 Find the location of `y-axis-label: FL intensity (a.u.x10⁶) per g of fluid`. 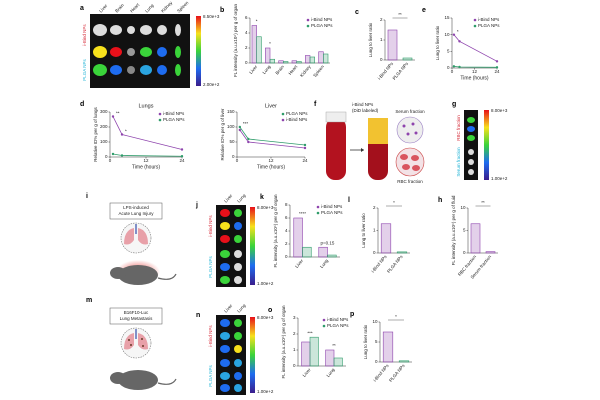

y-axis-label: FL intensity (a.u.x10⁶) per g of fluid is located at coordinates (453, 230).